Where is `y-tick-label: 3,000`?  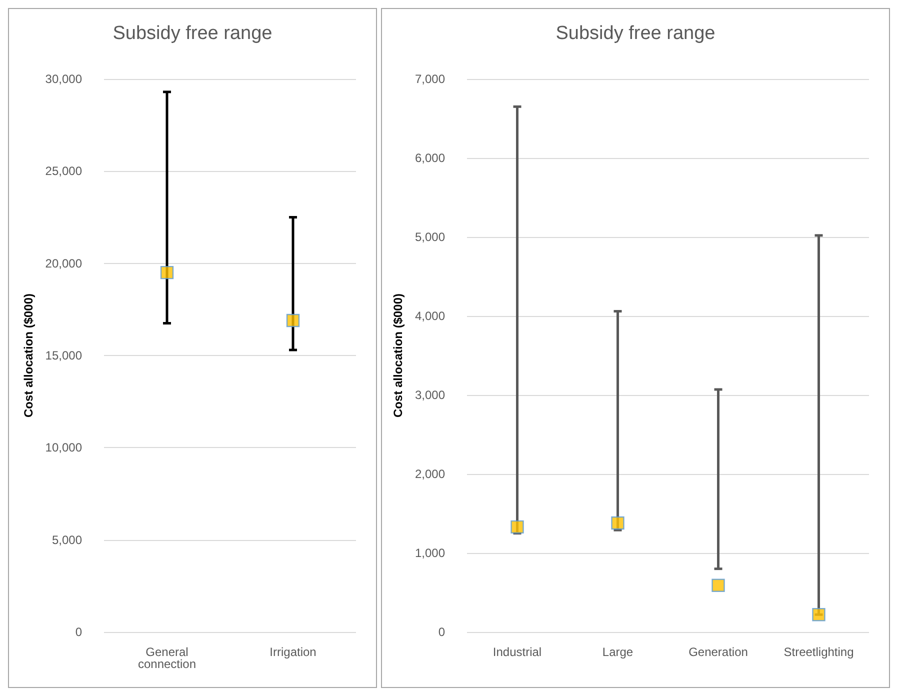 y-tick-label: 3,000 is located at coordinates (430, 395).